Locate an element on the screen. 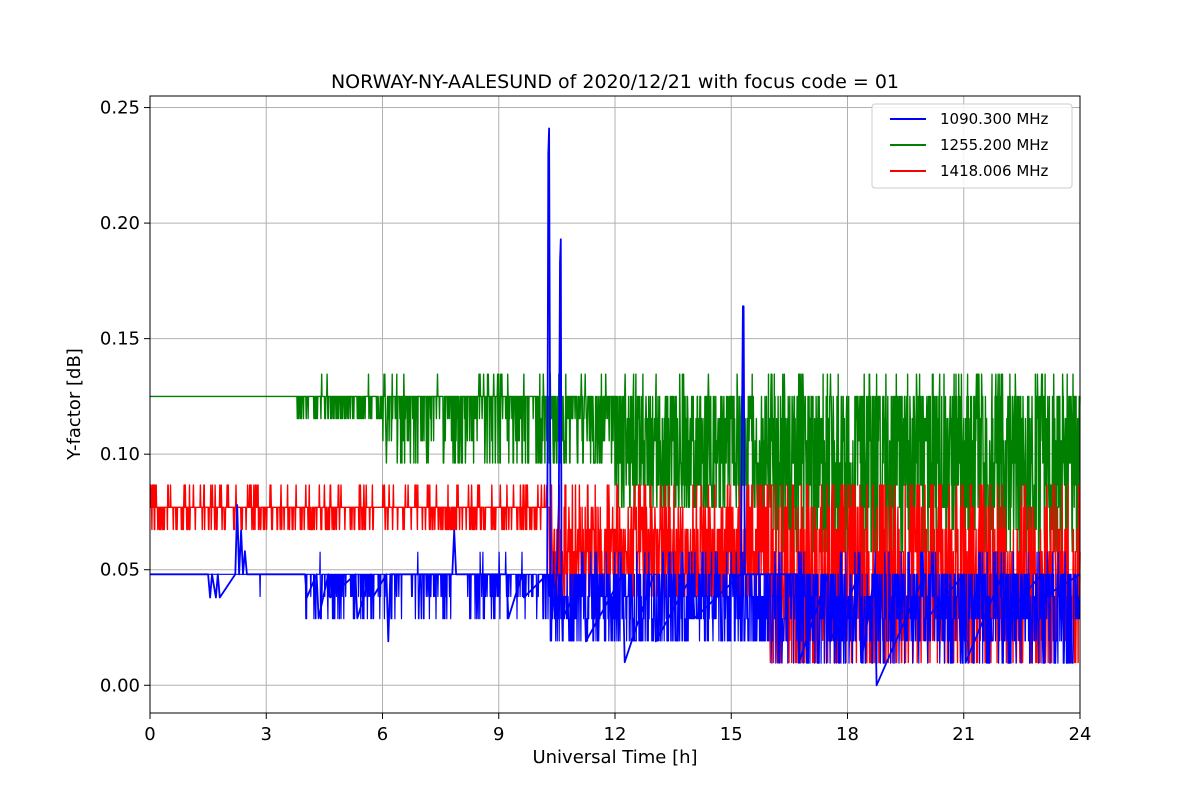 The image size is (1200, 800). y-tick-label: 0.05 is located at coordinates (120, 570).